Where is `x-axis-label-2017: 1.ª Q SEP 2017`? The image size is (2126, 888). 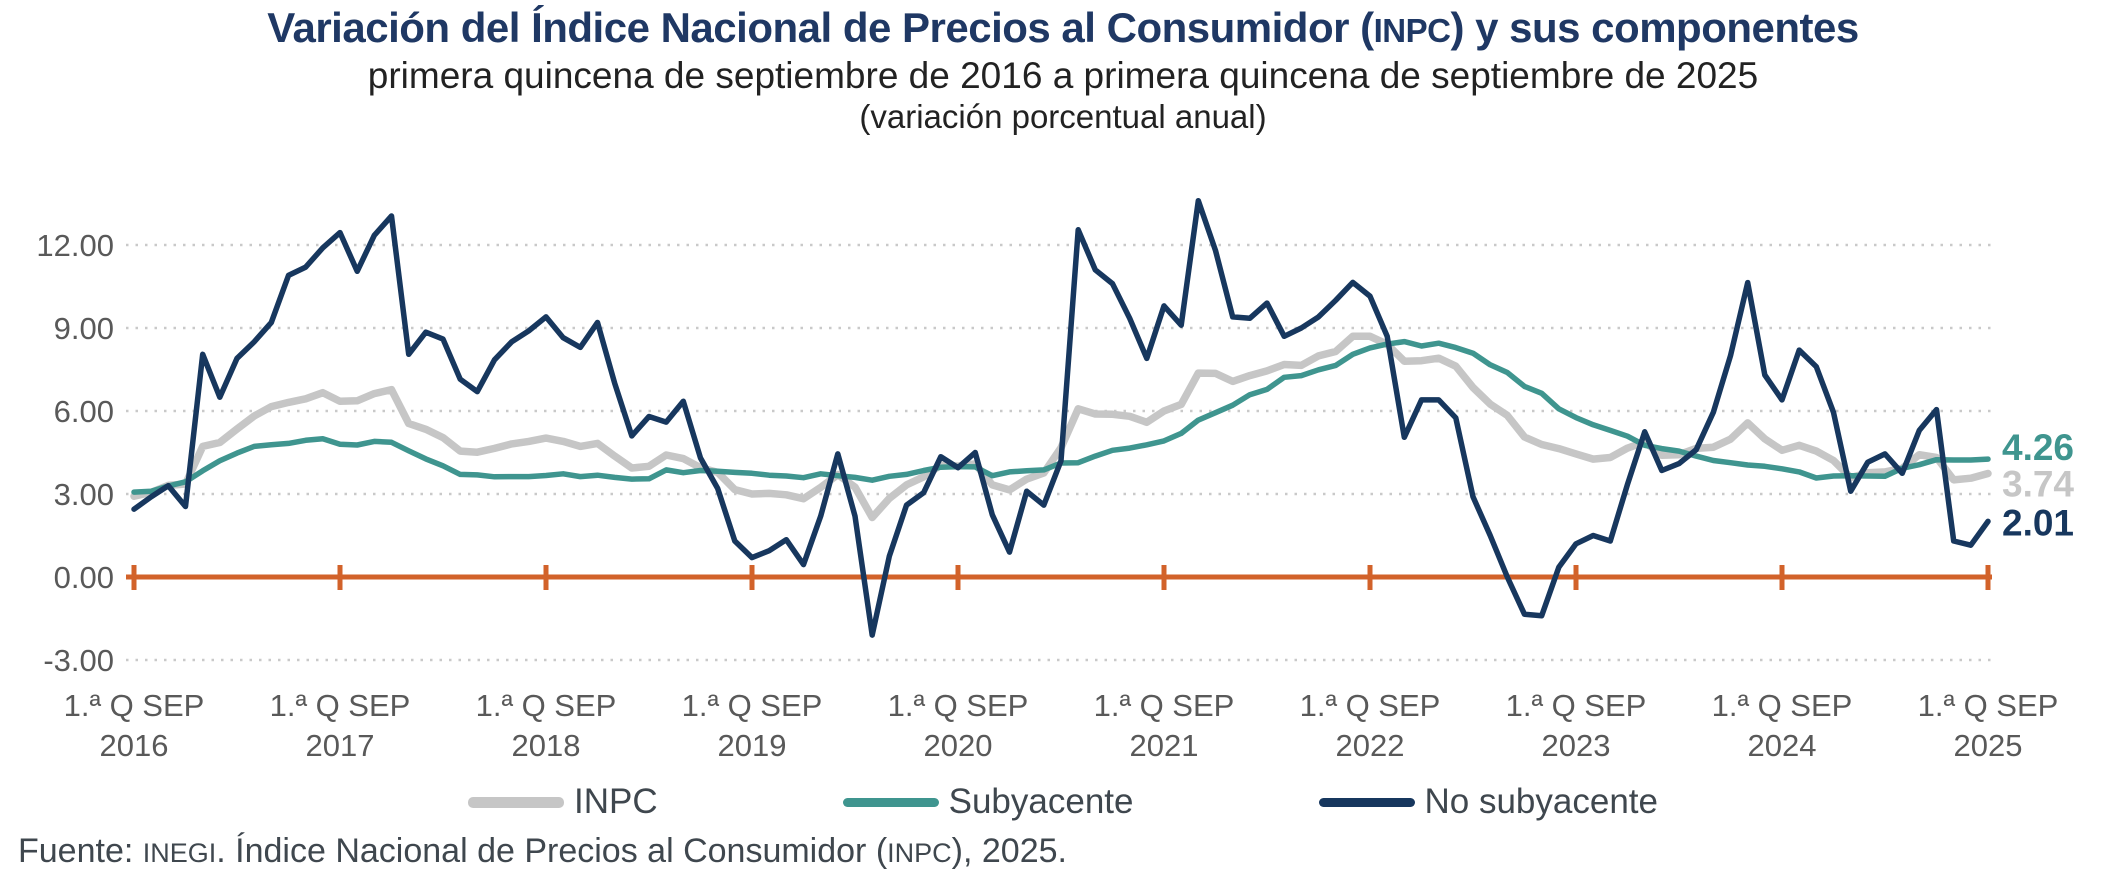
x-axis-label-2017: 1.ª Q SEP 2017 is located at coordinates (340, 725).